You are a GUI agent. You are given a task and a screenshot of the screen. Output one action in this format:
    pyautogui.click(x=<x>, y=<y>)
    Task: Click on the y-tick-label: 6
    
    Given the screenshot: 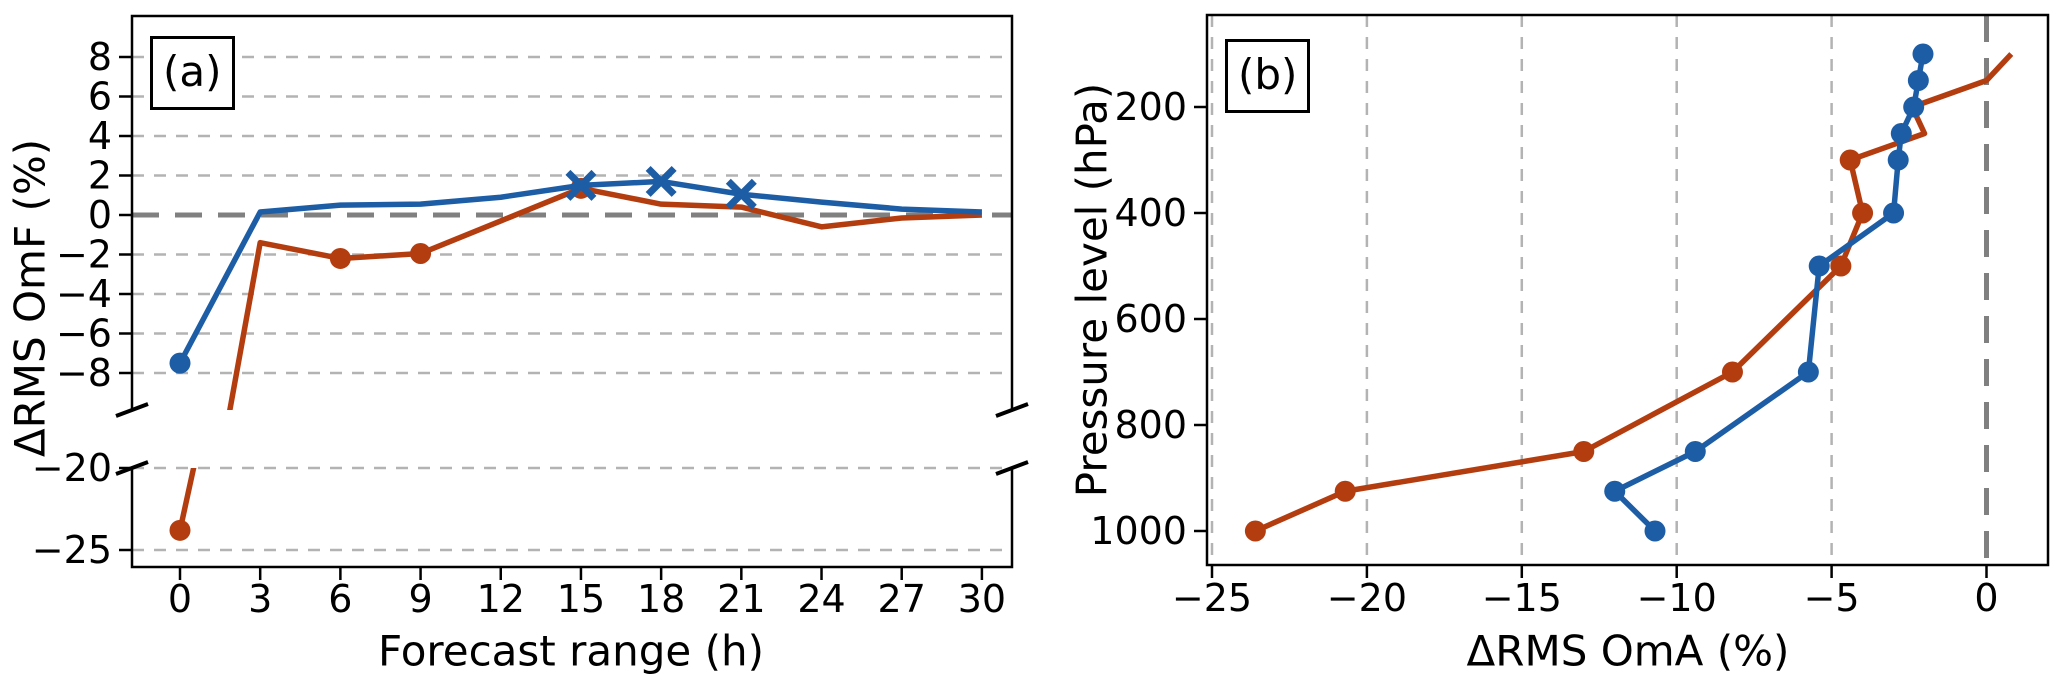 What is the action you would take?
    pyautogui.click(x=100, y=97)
    